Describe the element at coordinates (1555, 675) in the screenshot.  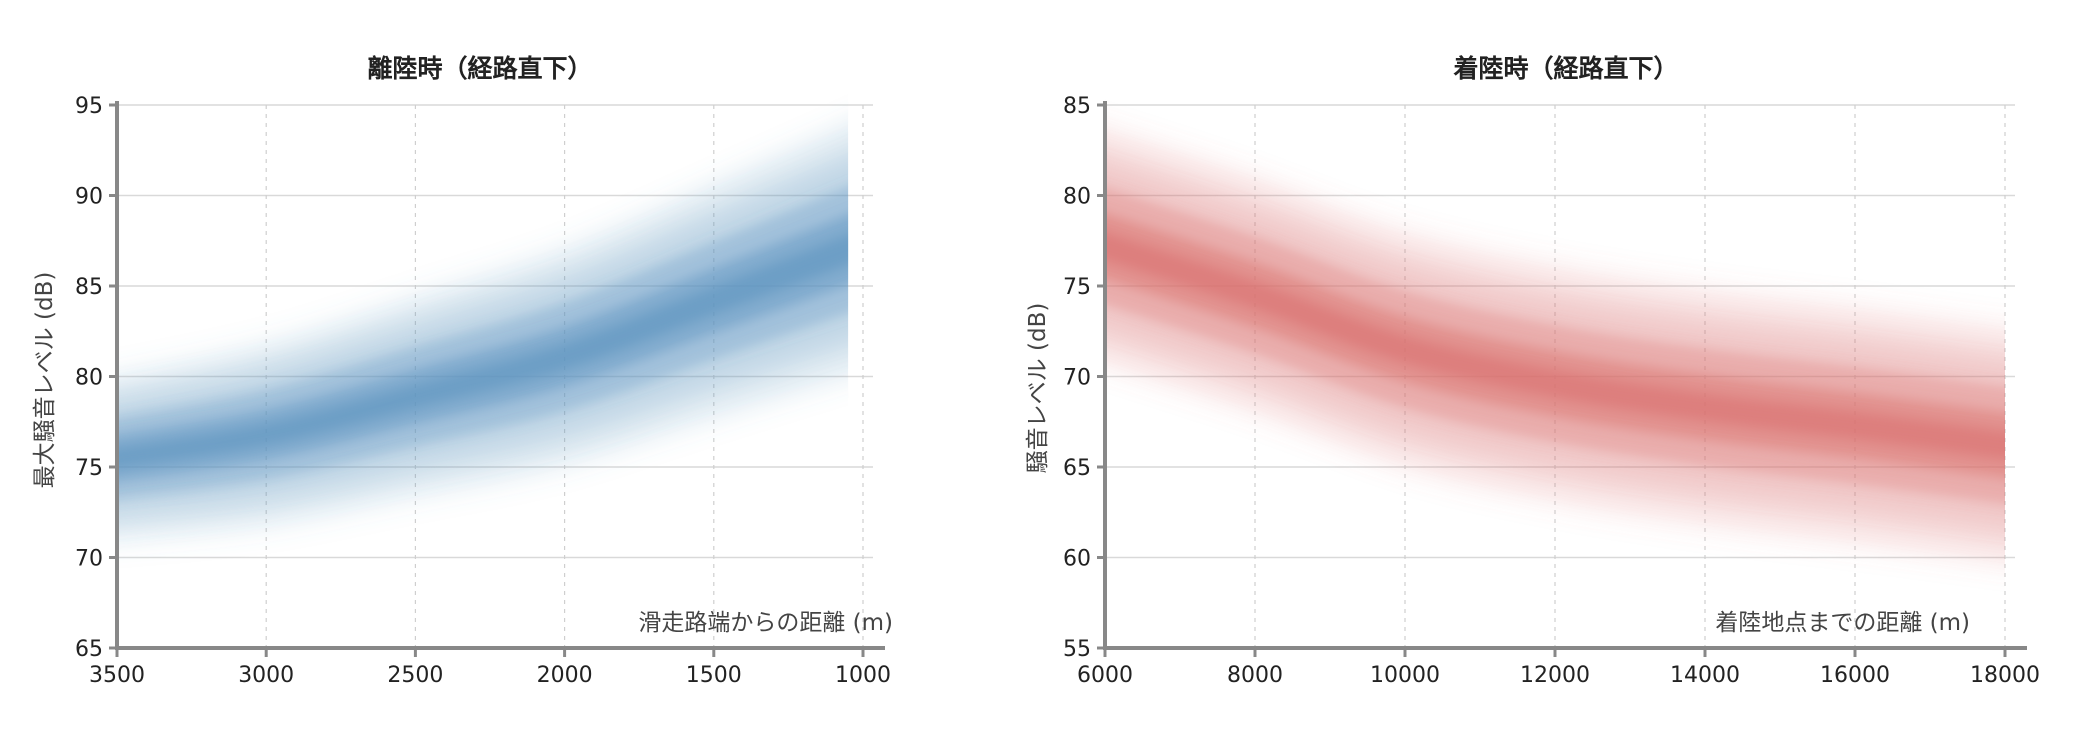
I see `landing-x-tick-label: 12000` at that location.